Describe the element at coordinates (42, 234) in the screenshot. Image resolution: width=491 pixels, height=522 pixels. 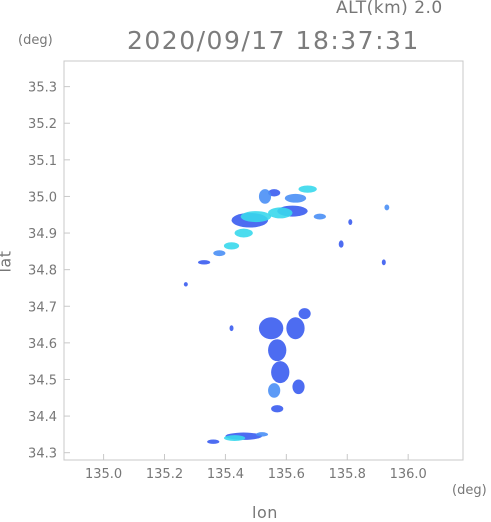
I see `y-tick-label: 34.9` at that location.